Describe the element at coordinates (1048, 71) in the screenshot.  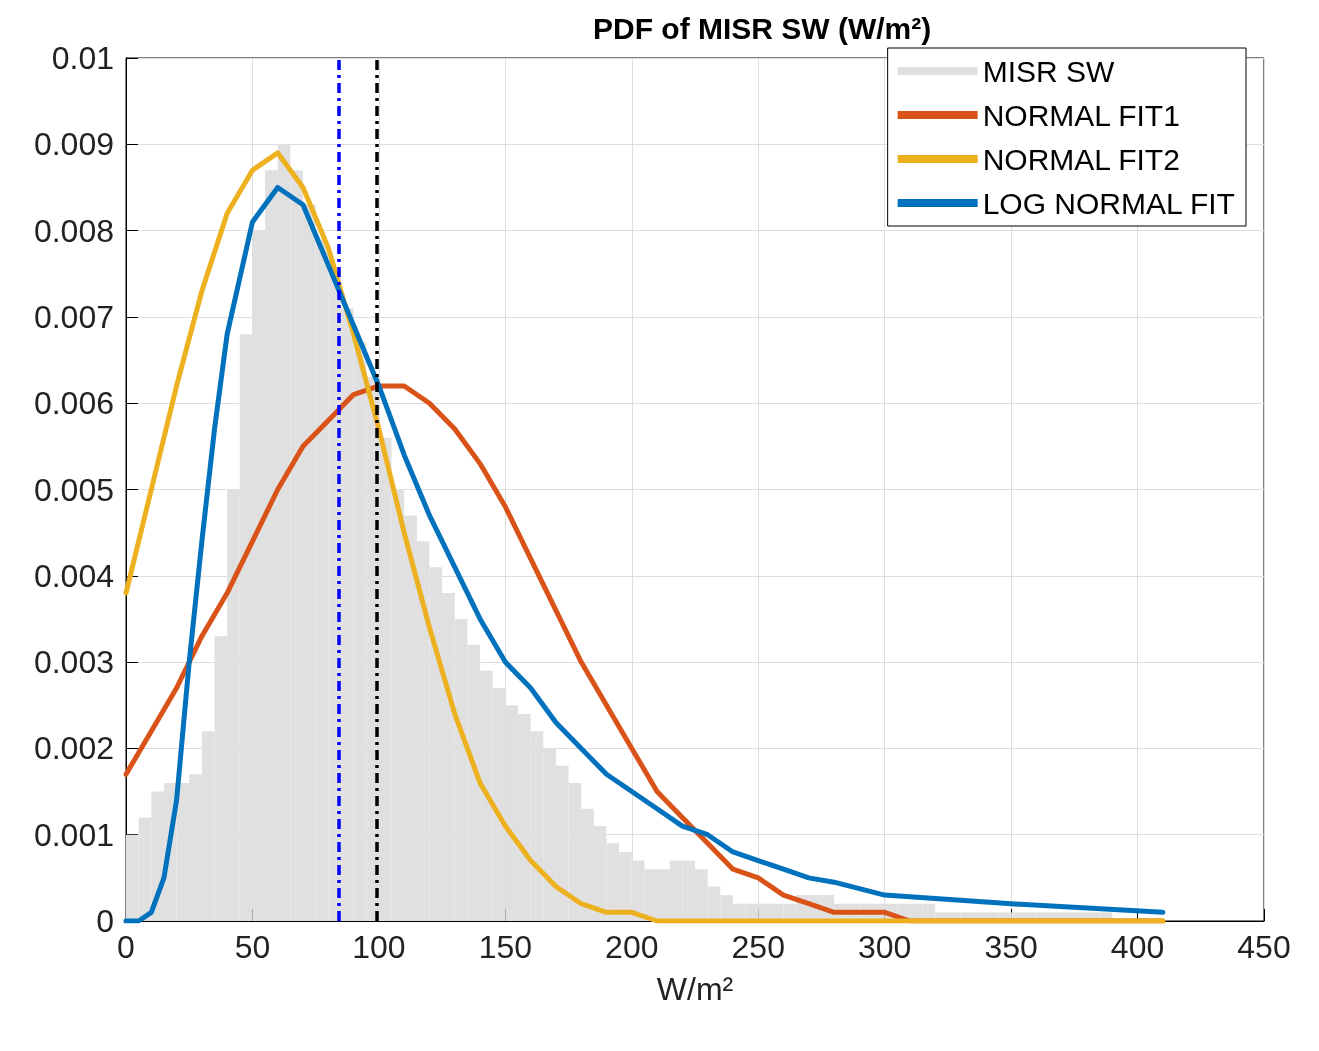
I see `legend-label: MISR SW` at that location.